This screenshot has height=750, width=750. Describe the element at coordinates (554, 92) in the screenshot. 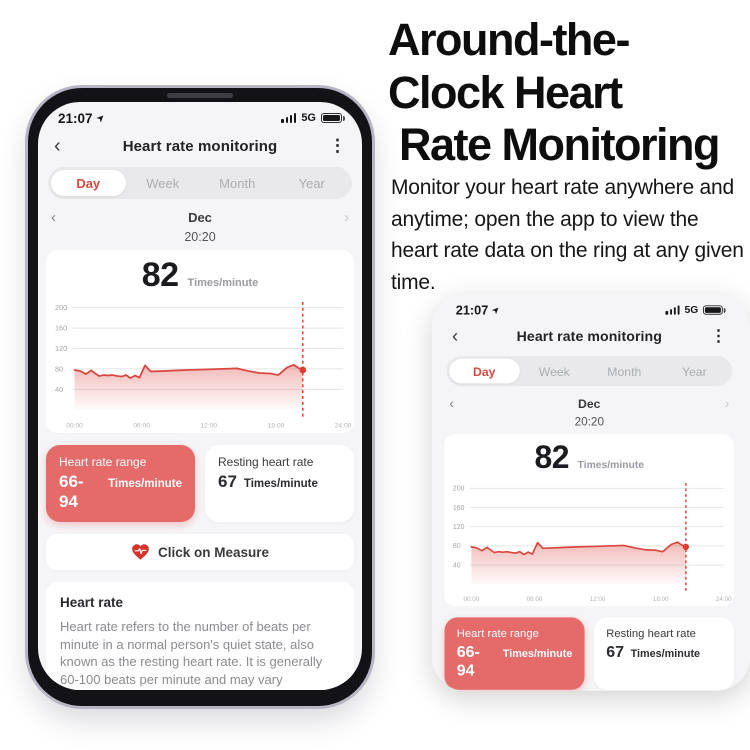

I see `marketing-heading: Around-the- Clock Heart Rate Monitoring` at that location.